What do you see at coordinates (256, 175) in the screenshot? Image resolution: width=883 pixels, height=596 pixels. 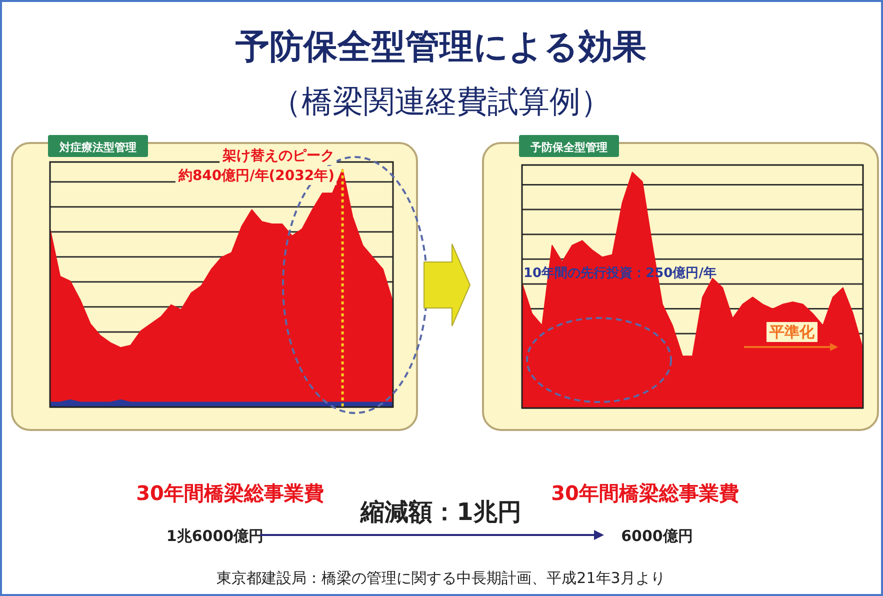 I see `annotation: 約840億円/年(2032年)` at bounding box center [256, 175].